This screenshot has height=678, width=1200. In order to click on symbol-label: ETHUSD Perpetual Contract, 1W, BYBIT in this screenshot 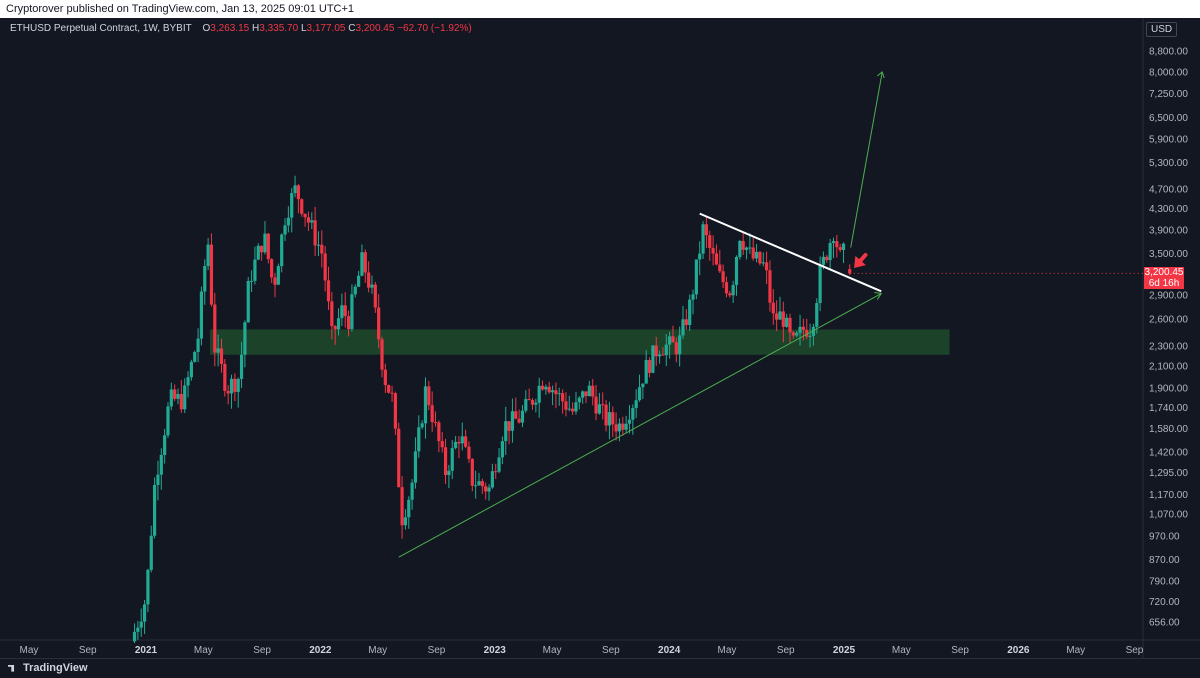, I will do `click(101, 28)`.